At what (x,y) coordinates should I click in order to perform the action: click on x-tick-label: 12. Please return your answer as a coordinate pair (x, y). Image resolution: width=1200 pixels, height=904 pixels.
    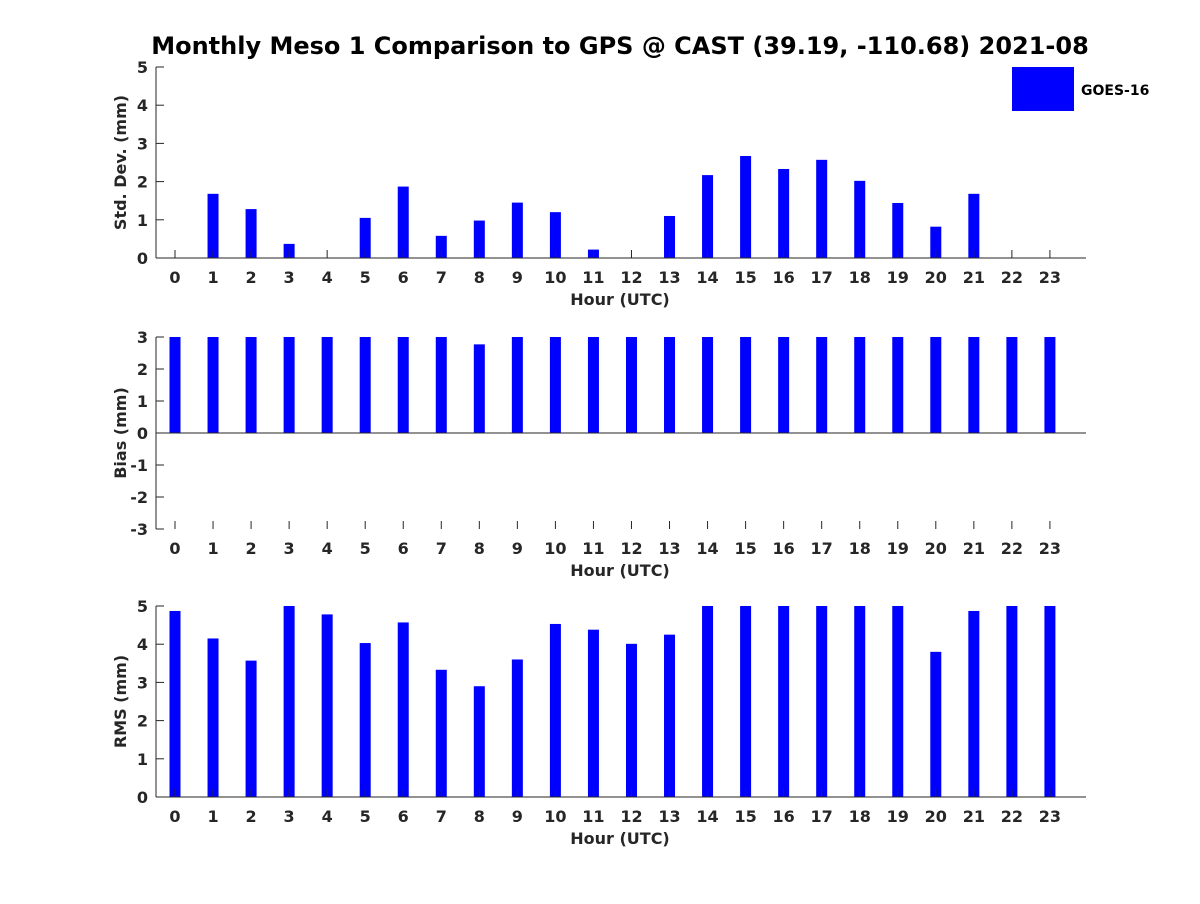
    Looking at the image, I should click on (631, 277).